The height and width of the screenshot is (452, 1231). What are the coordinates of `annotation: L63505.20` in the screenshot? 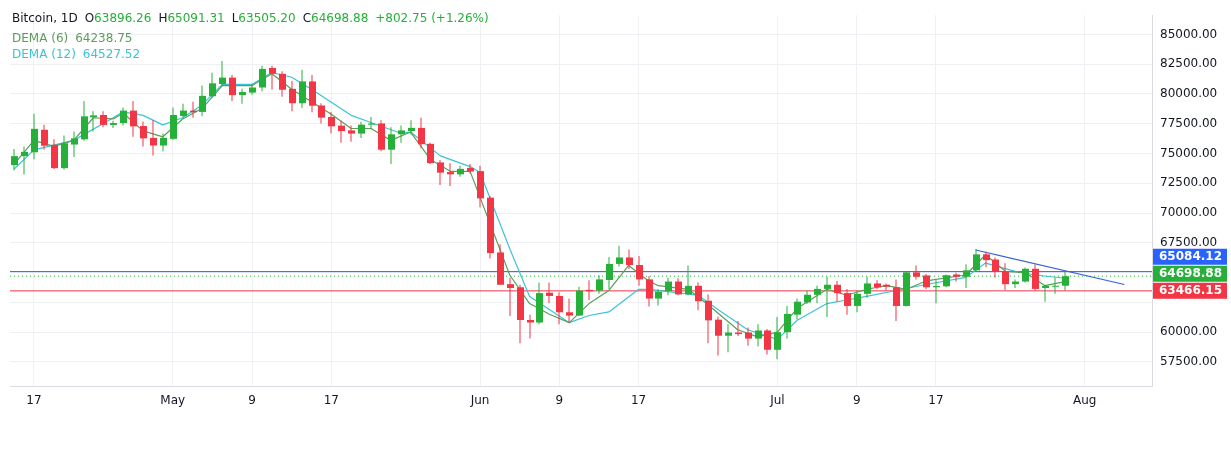 It's located at (263, 18).